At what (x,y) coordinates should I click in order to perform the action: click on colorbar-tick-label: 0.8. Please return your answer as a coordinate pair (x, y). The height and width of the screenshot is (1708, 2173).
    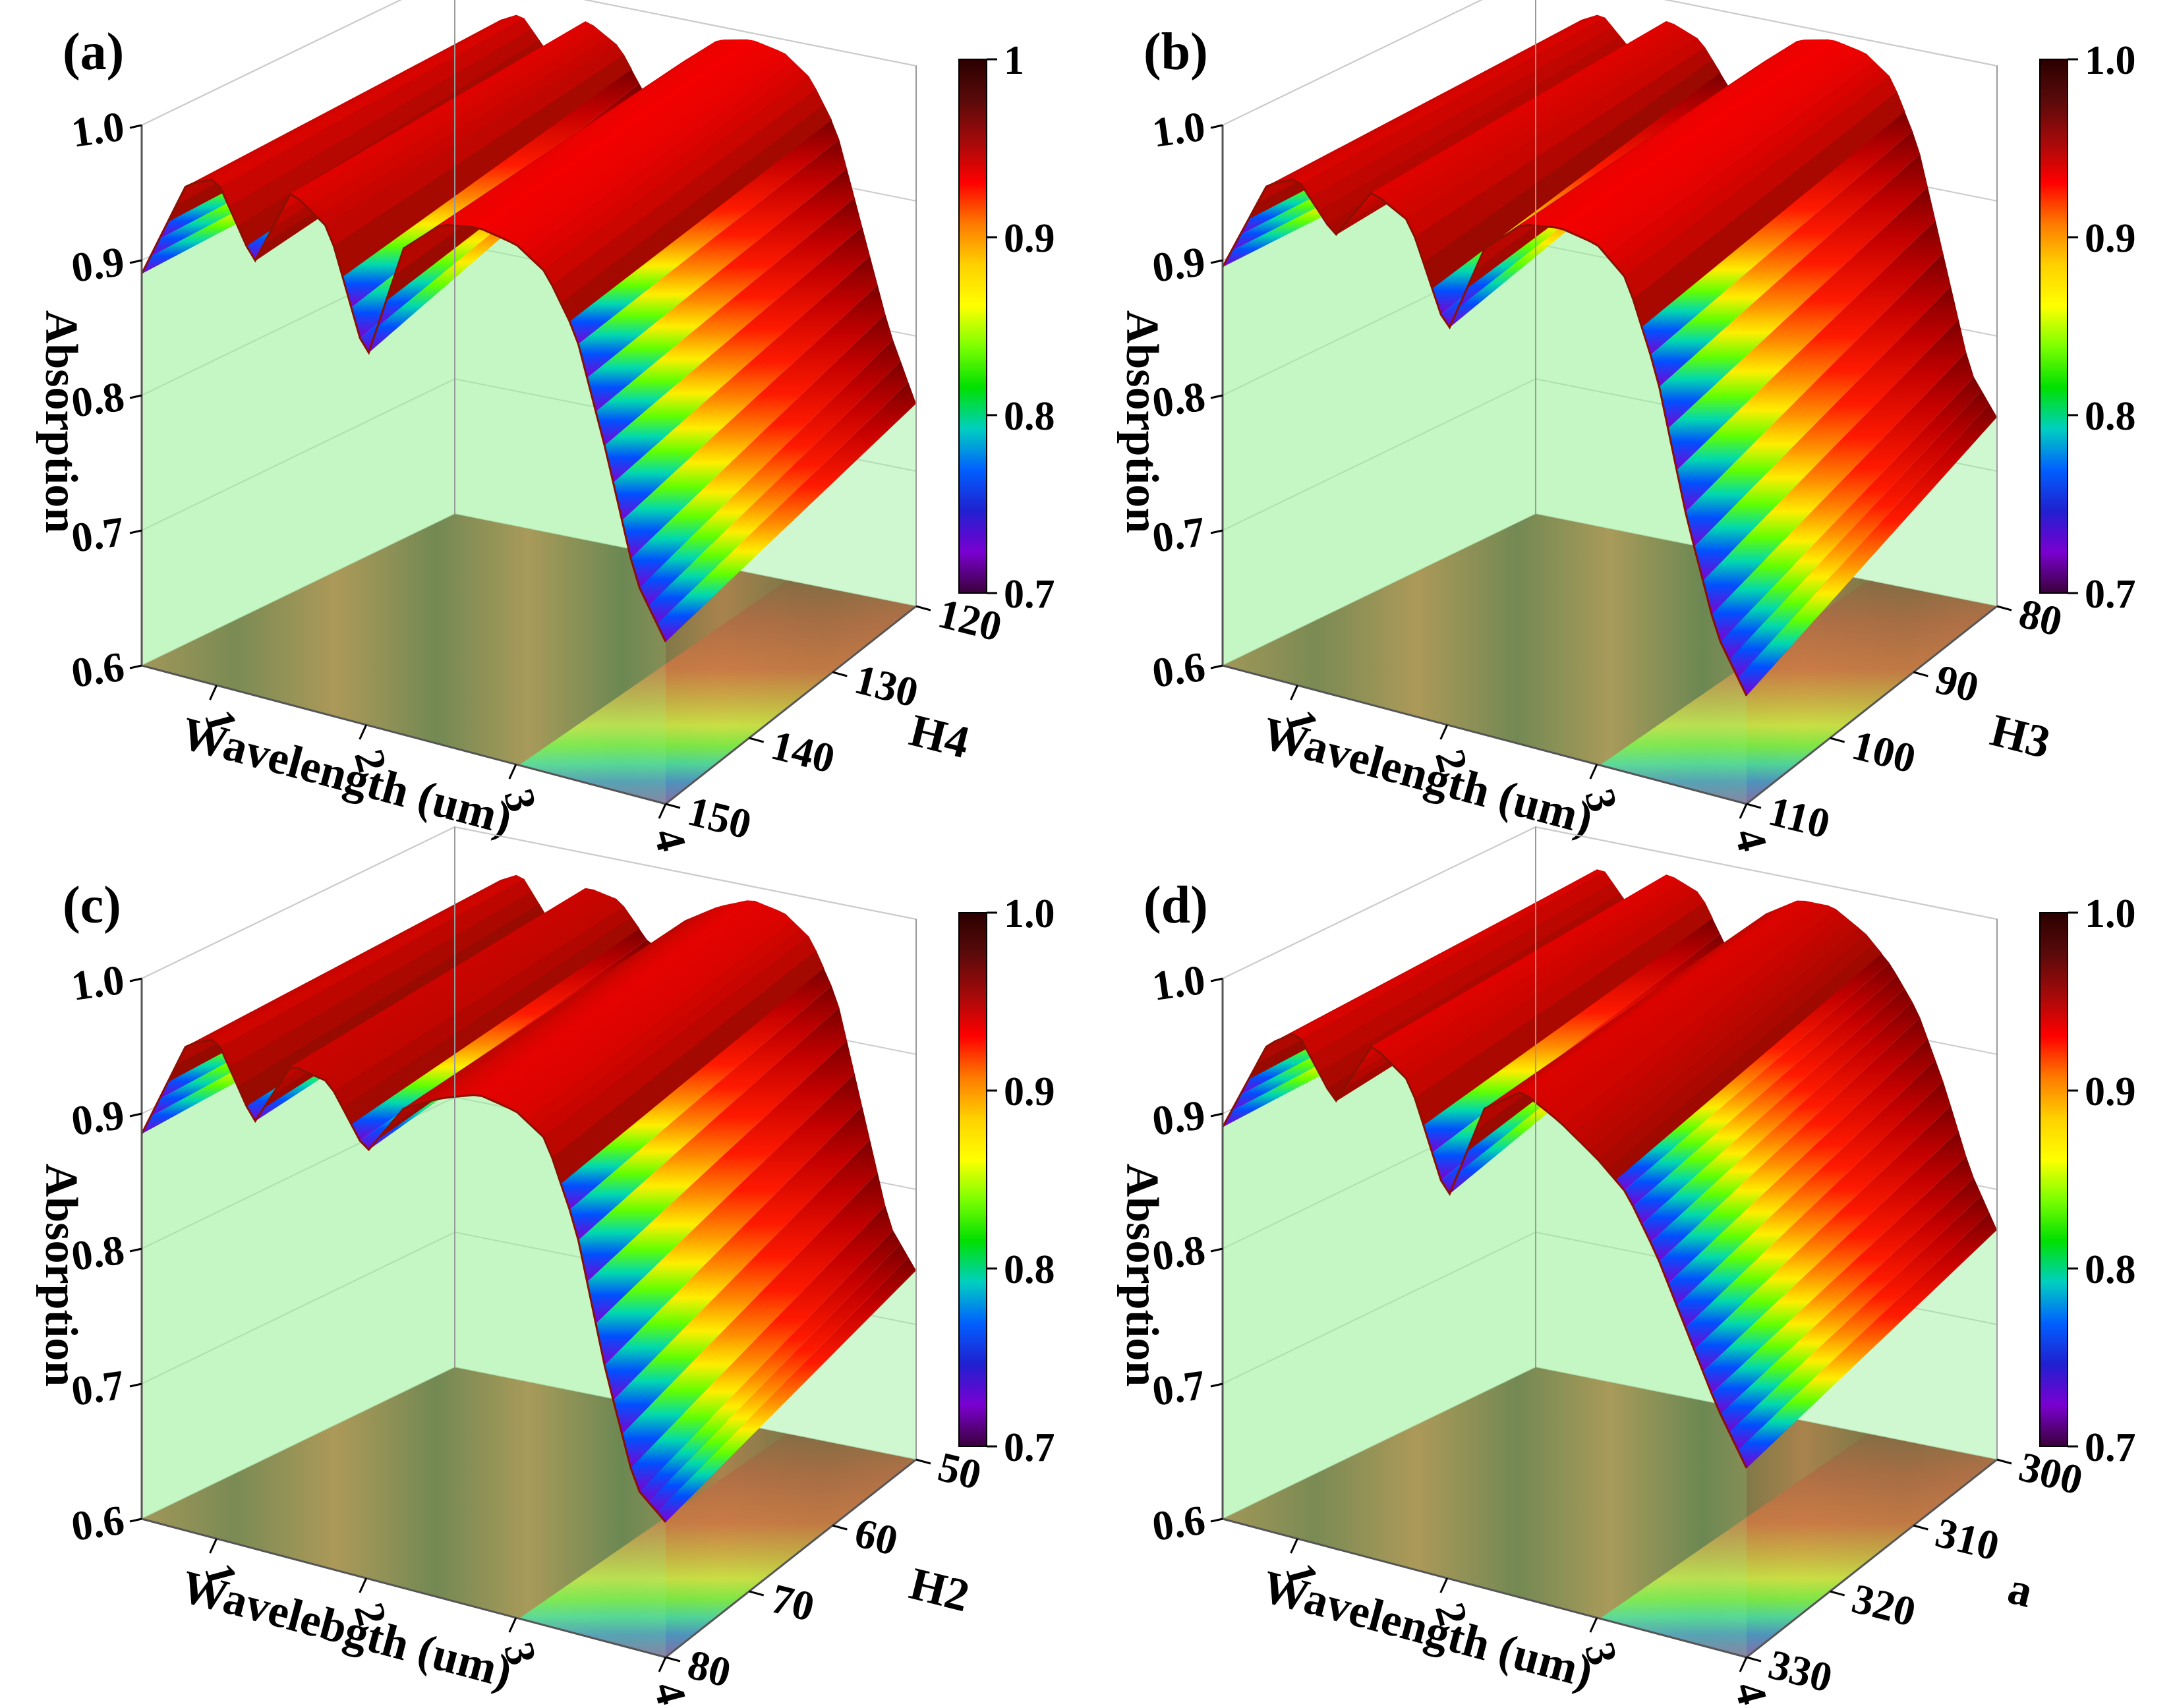
    Looking at the image, I should click on (1030, 1269).